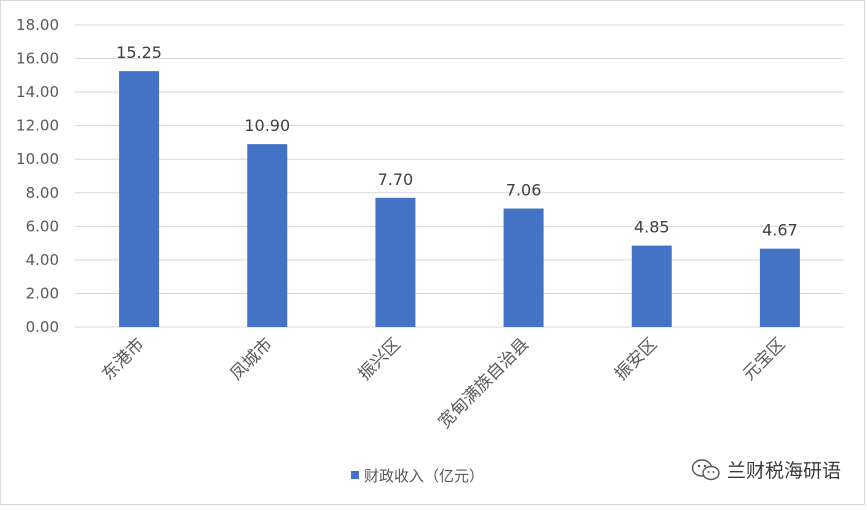  What do you see at coordinates (396, 179) in the screenshot?
I see `data-label: 7.70` at bounding box center [396, 179].